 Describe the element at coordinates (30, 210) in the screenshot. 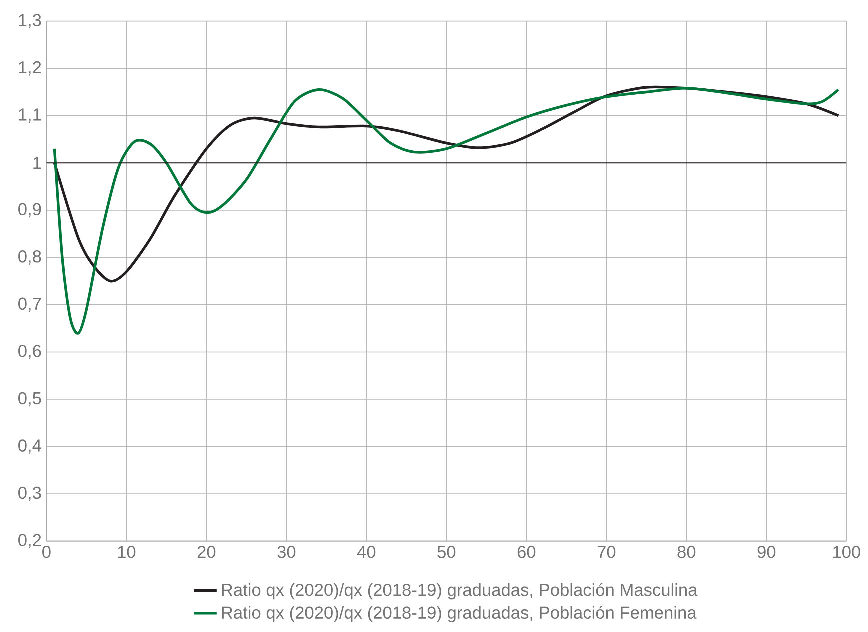

I see `y-tick-label: 0,9` at that location.